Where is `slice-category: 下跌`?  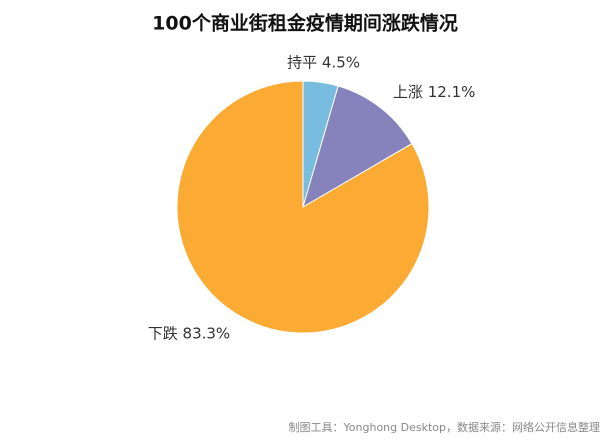 slice-category: 下跌 is located at coordinates (163, 333).